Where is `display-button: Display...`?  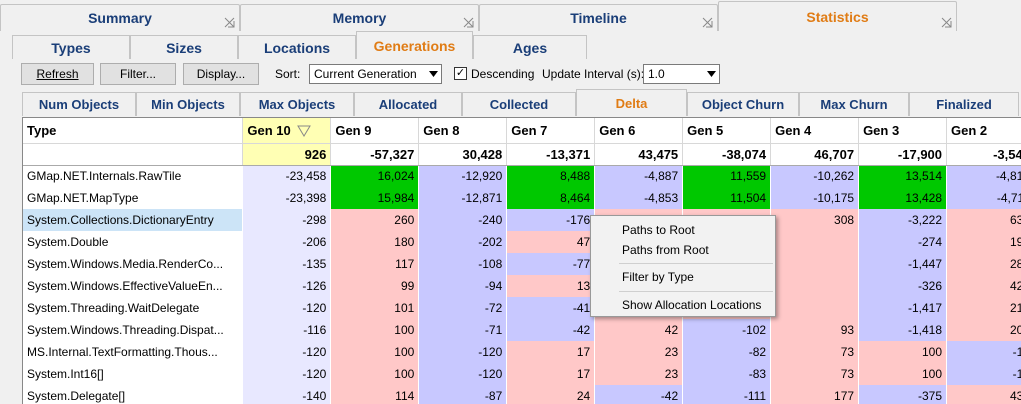
display-button: Display... is located at coordinates (221, 74).